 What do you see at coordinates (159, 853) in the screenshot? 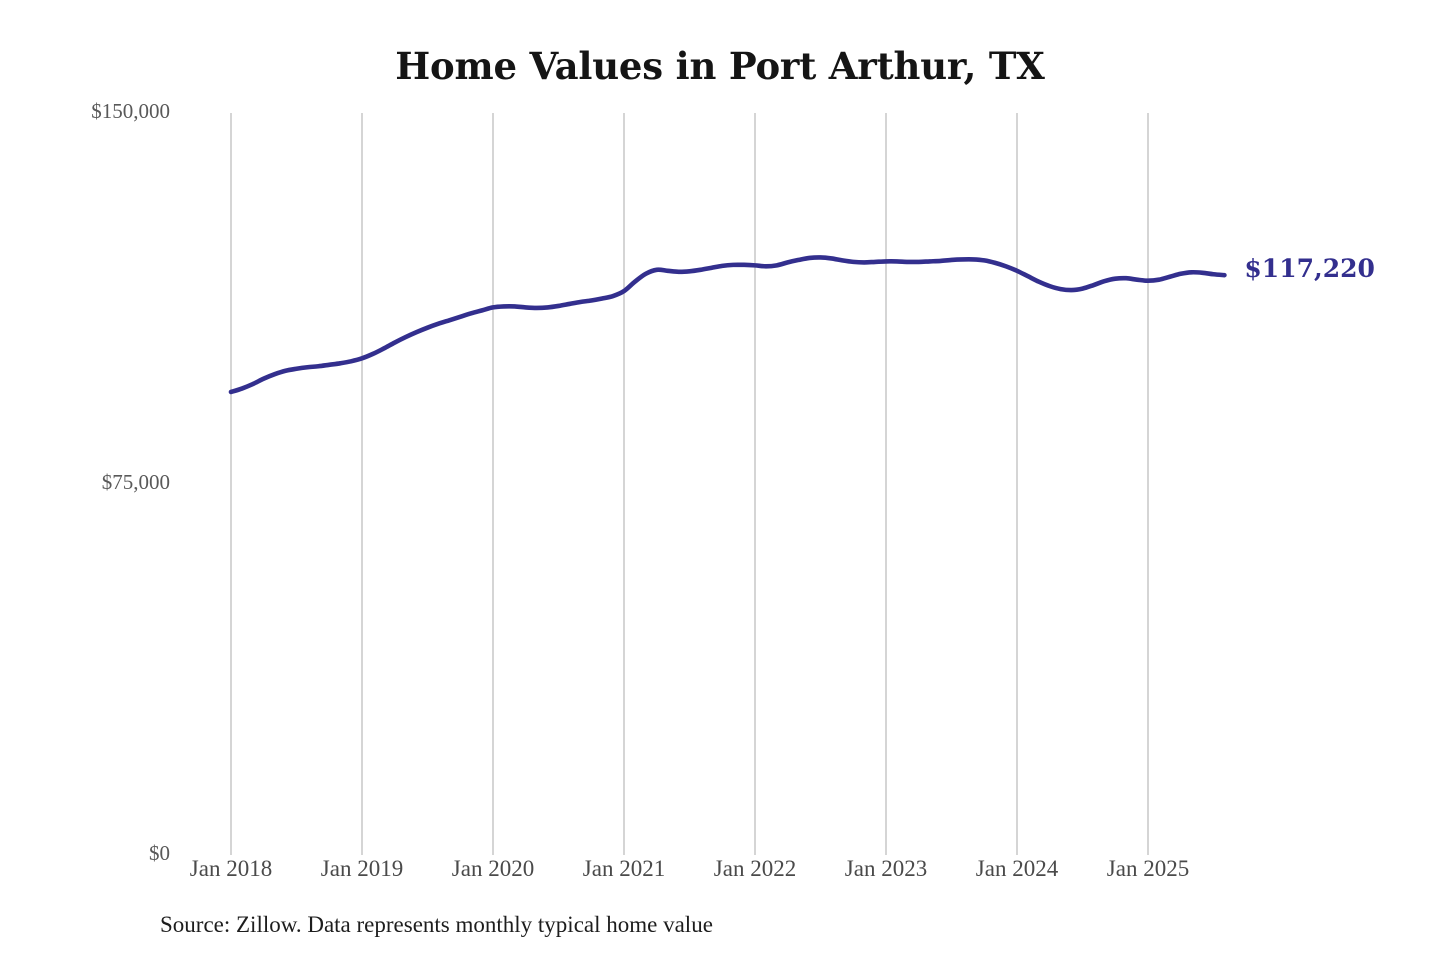
I see `y-axis-tick-0: $0` at bounding box center [159, 853].